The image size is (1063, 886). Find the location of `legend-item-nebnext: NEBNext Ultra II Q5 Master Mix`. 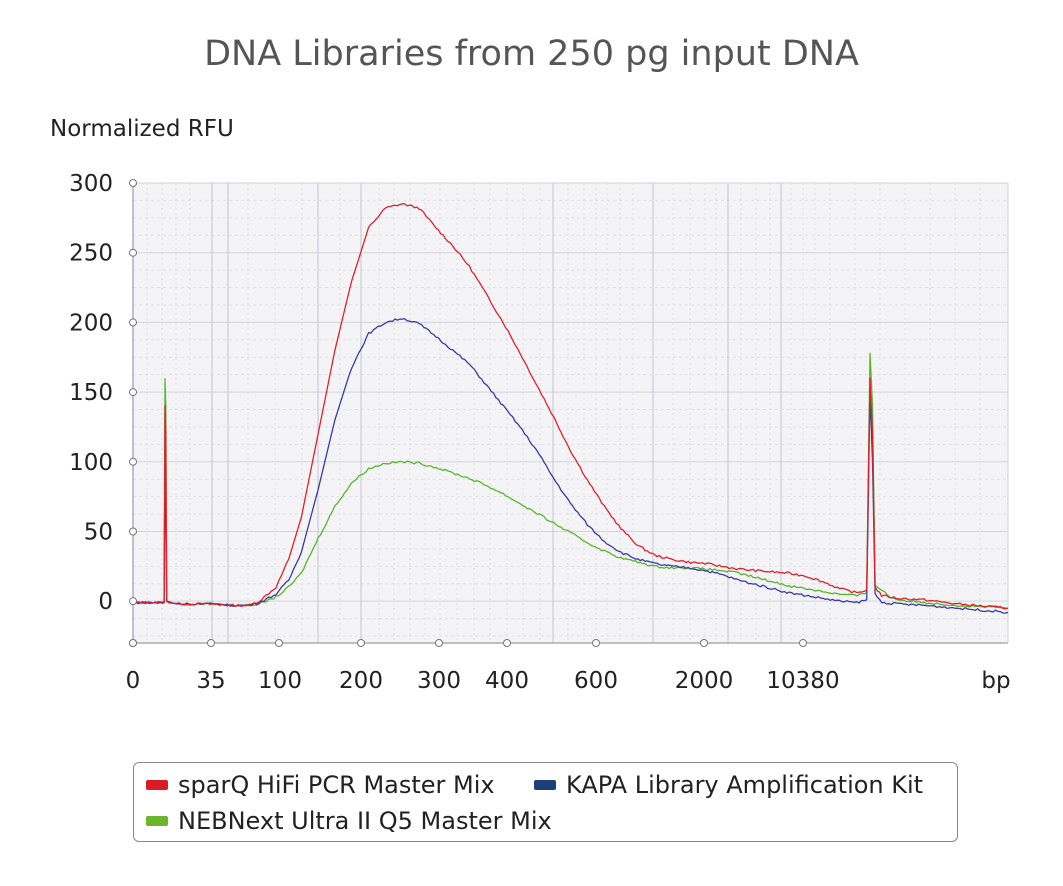

legend-item-nebnext: NEBNext Ultra II Q5 Master Mix is located at coordinates (349, 821).